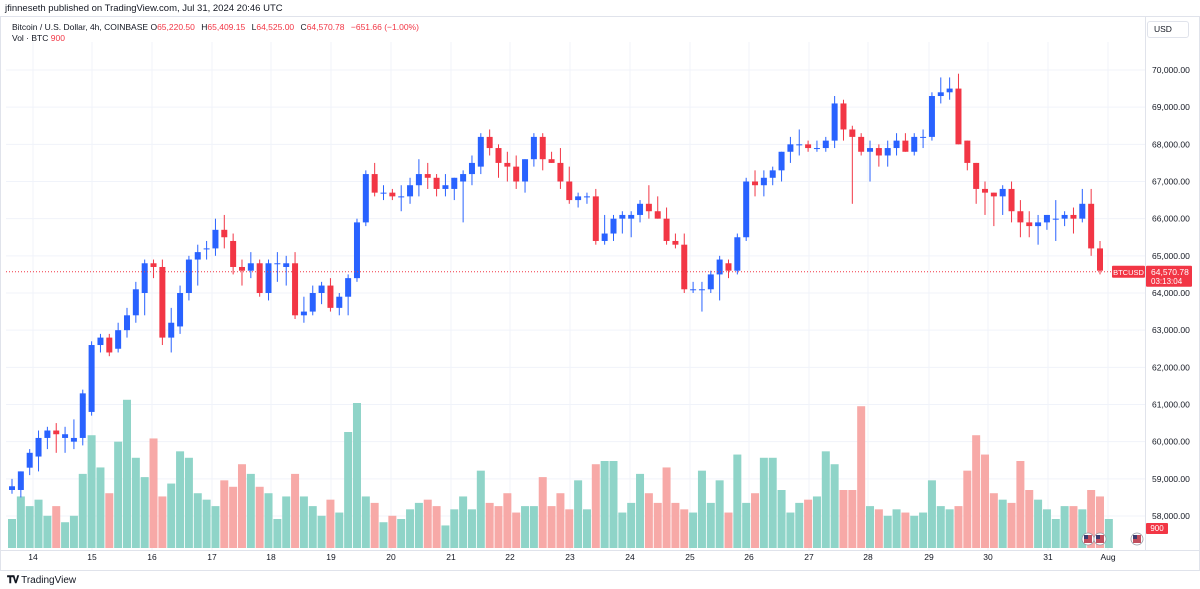  I want to click on countdown-label: 03:13:04, so click(1167, 281).